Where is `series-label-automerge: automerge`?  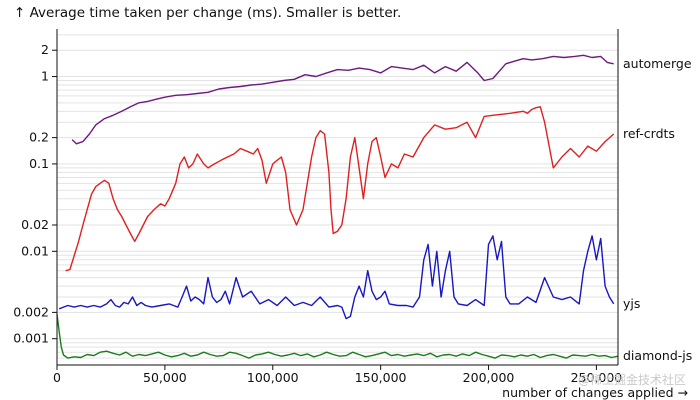 series-label-automerge: automerge is located at coordinates (657, 63).